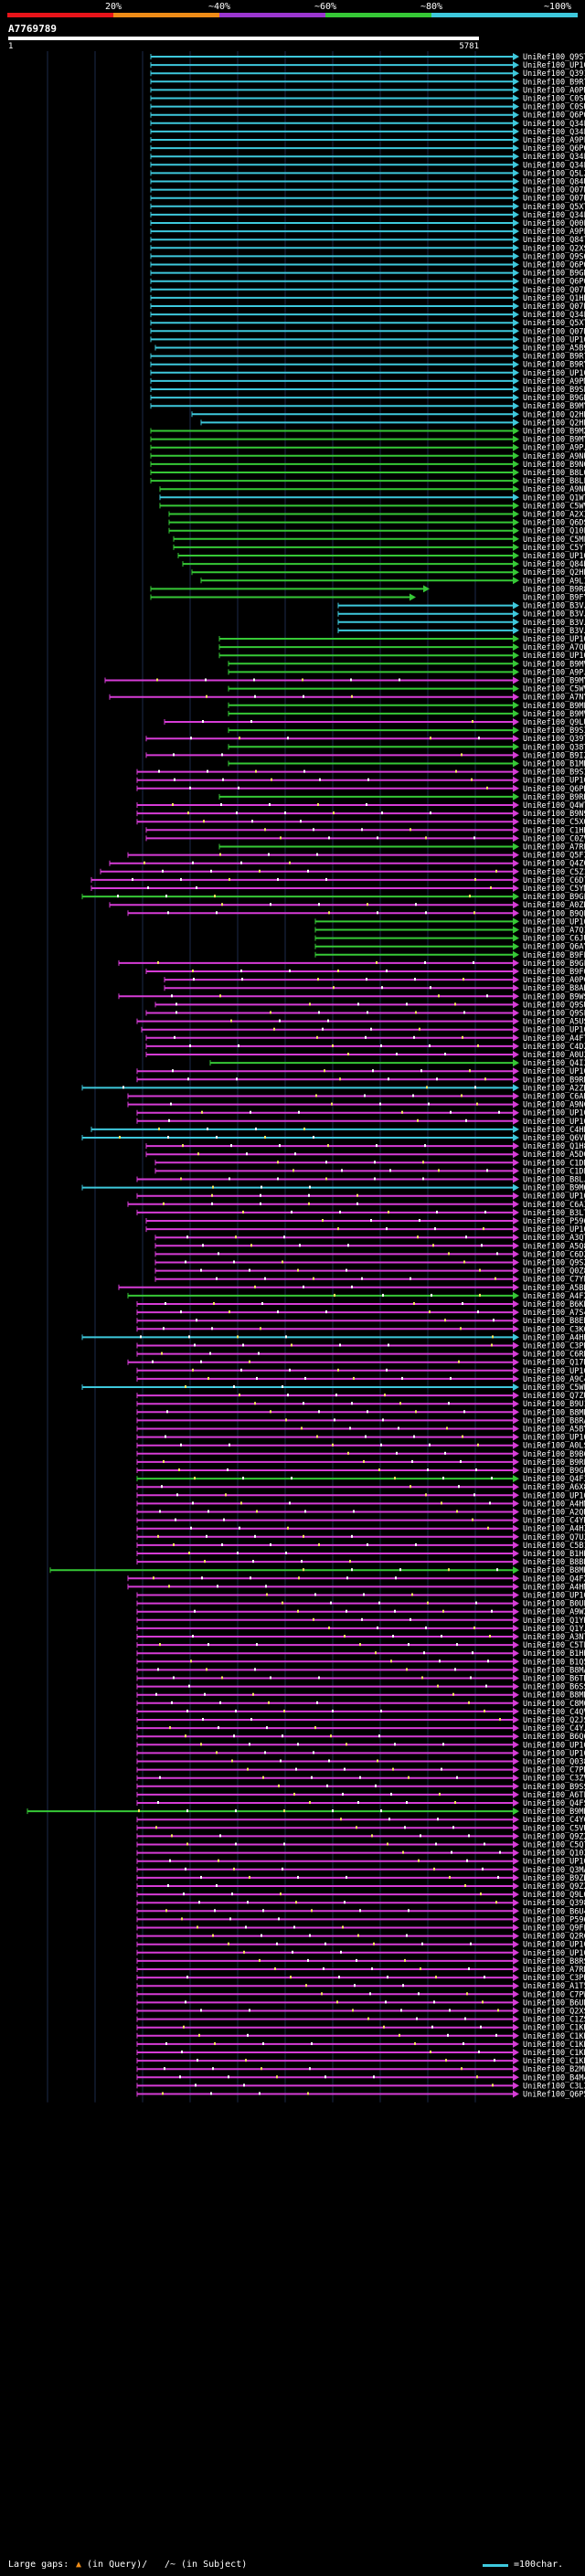  I want to click on hit-label: UniRef100_A4FTP4, so click(554, 1039).